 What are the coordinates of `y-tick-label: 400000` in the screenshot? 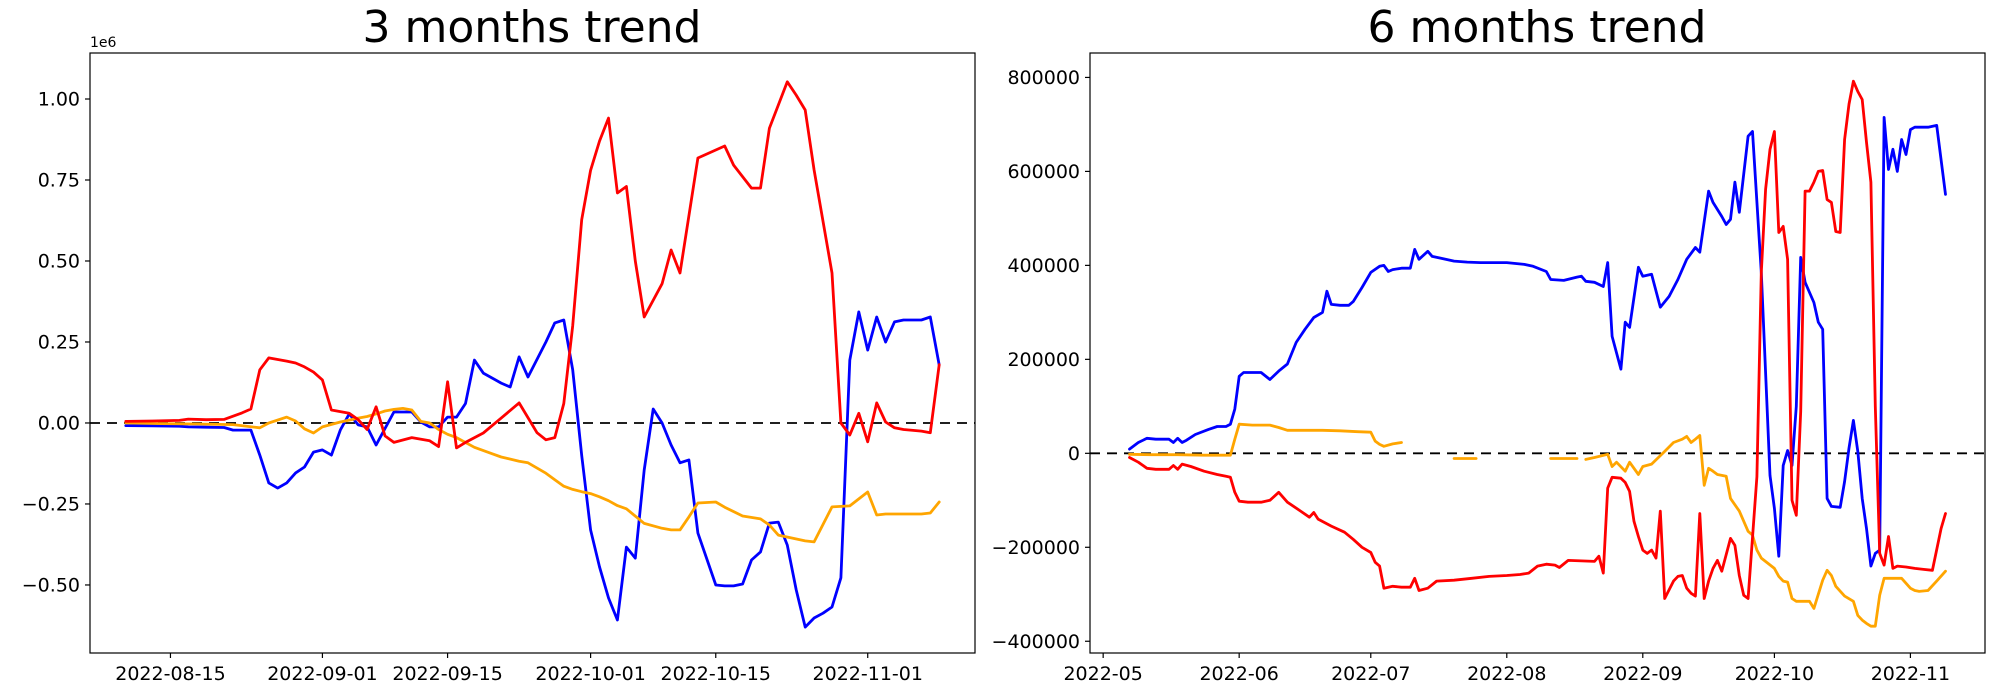 It's located at (1043, 266).